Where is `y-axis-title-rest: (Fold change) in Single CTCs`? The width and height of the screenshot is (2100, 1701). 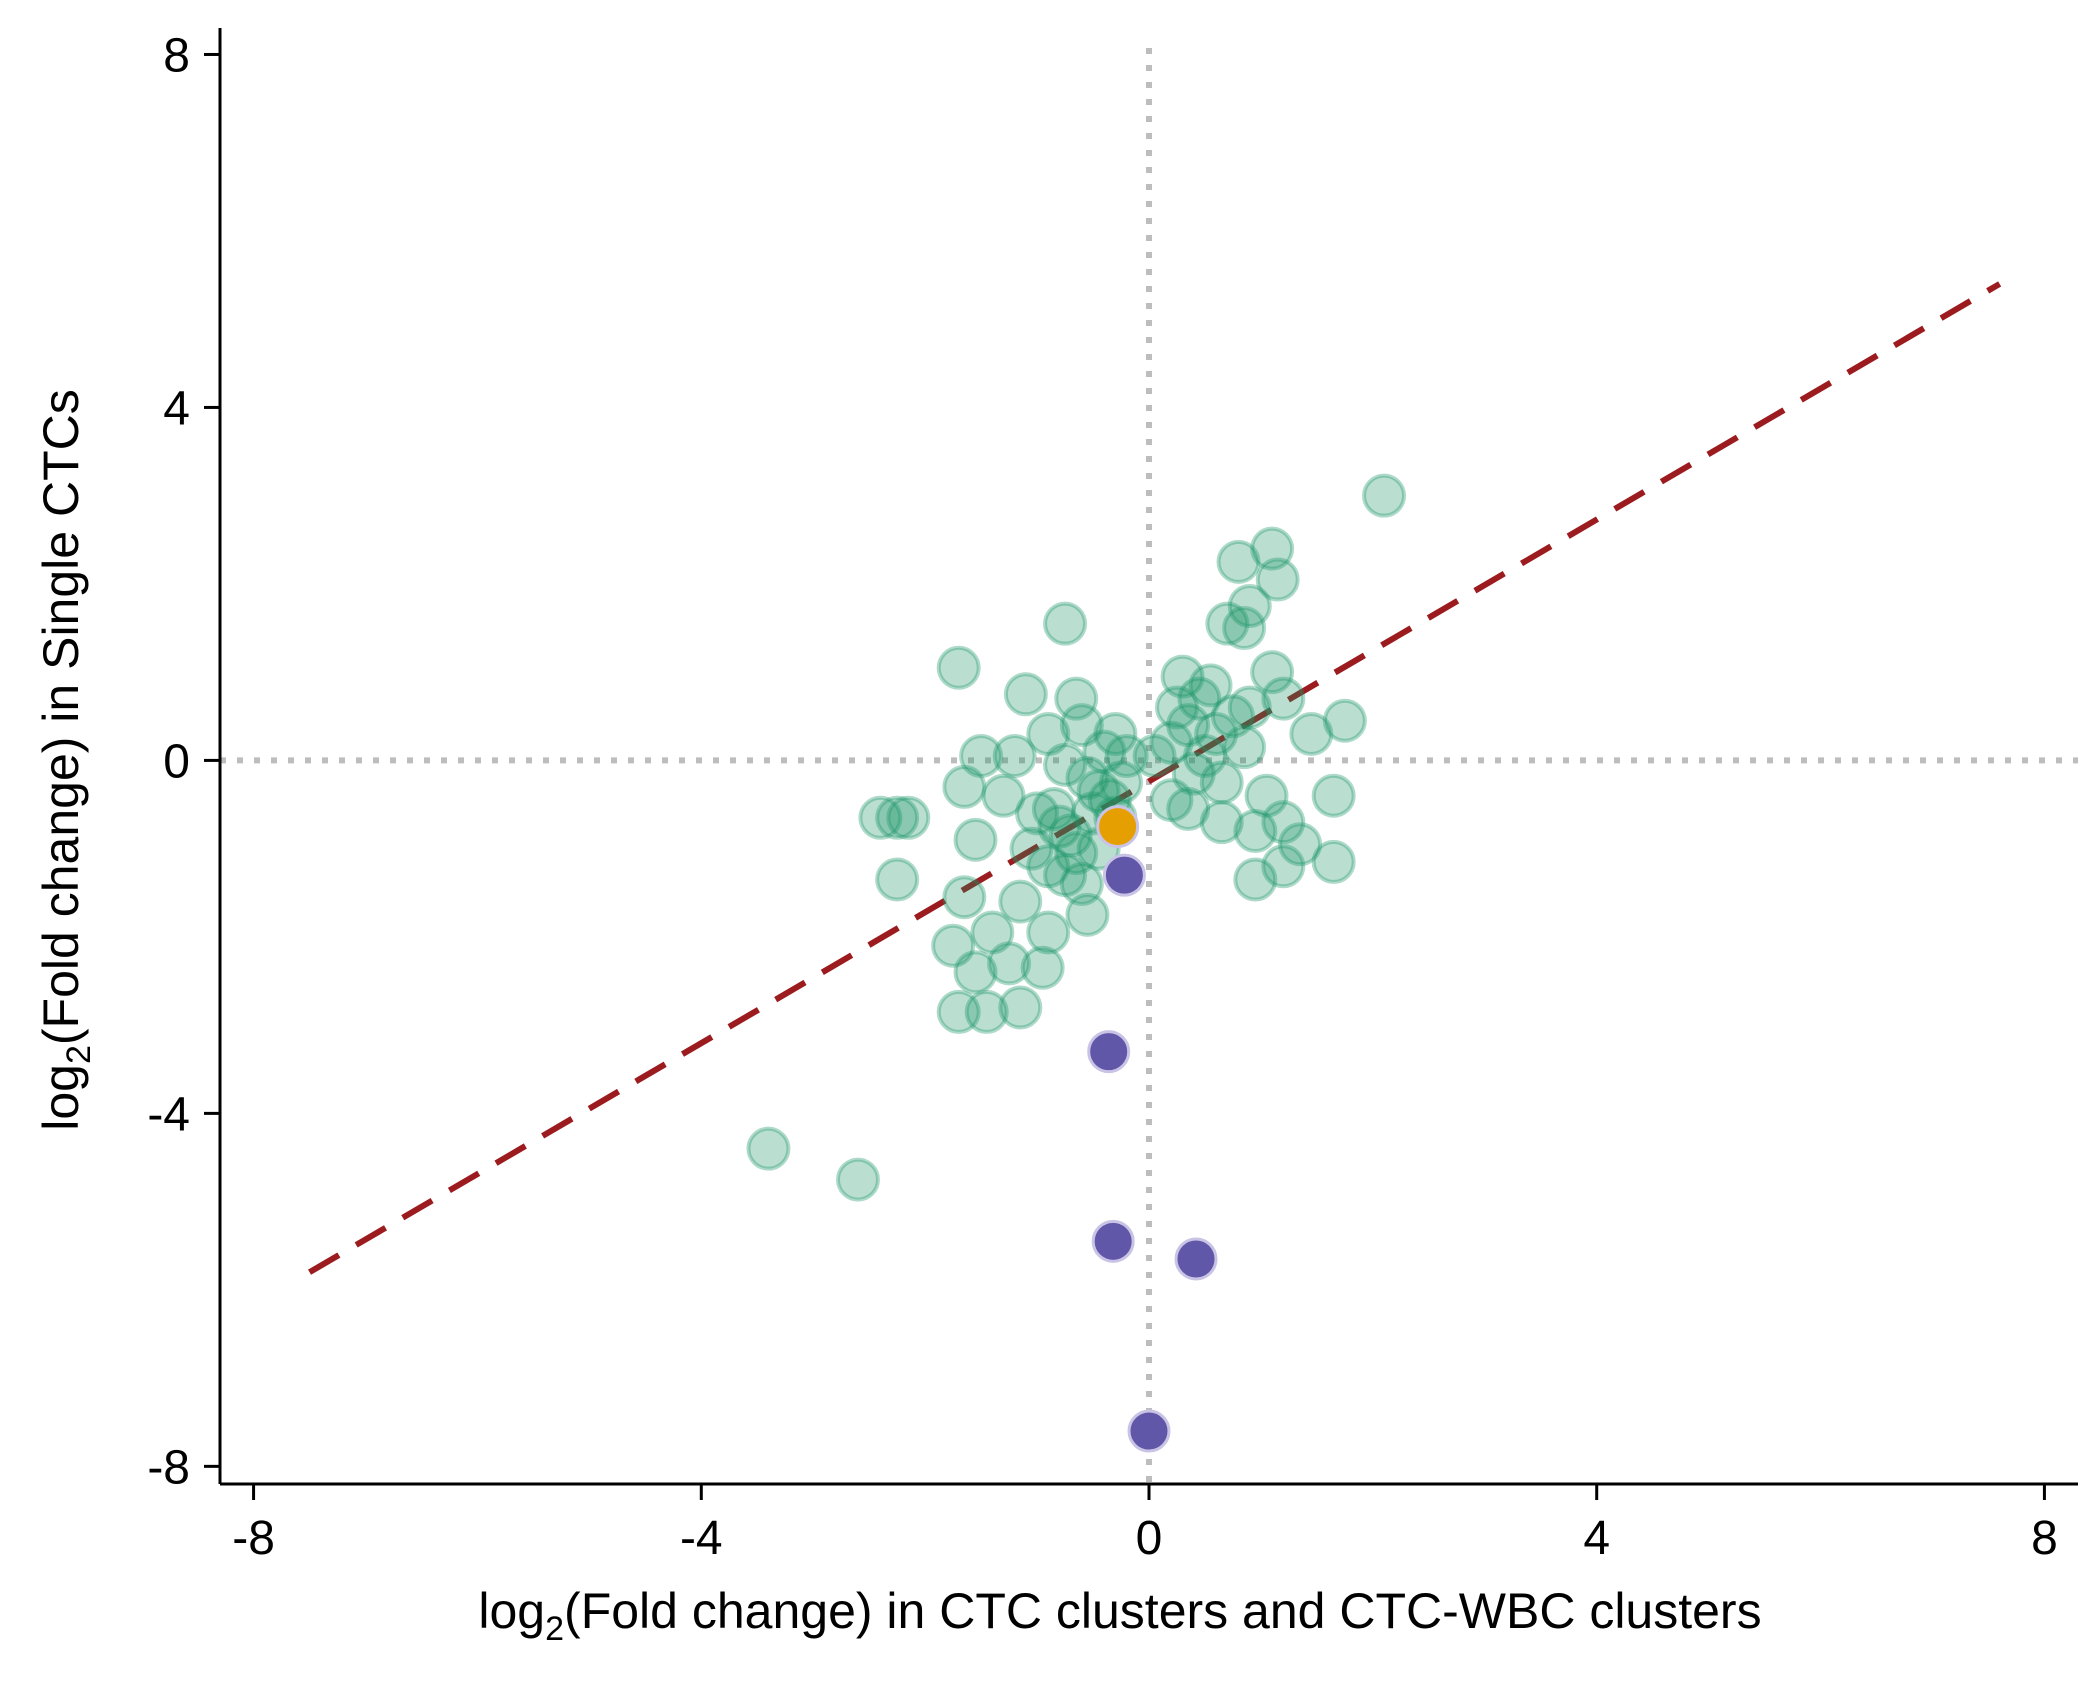 y-axis-title-rest: (Fold change) in Single CTCs is located at coordinates (61, 717).